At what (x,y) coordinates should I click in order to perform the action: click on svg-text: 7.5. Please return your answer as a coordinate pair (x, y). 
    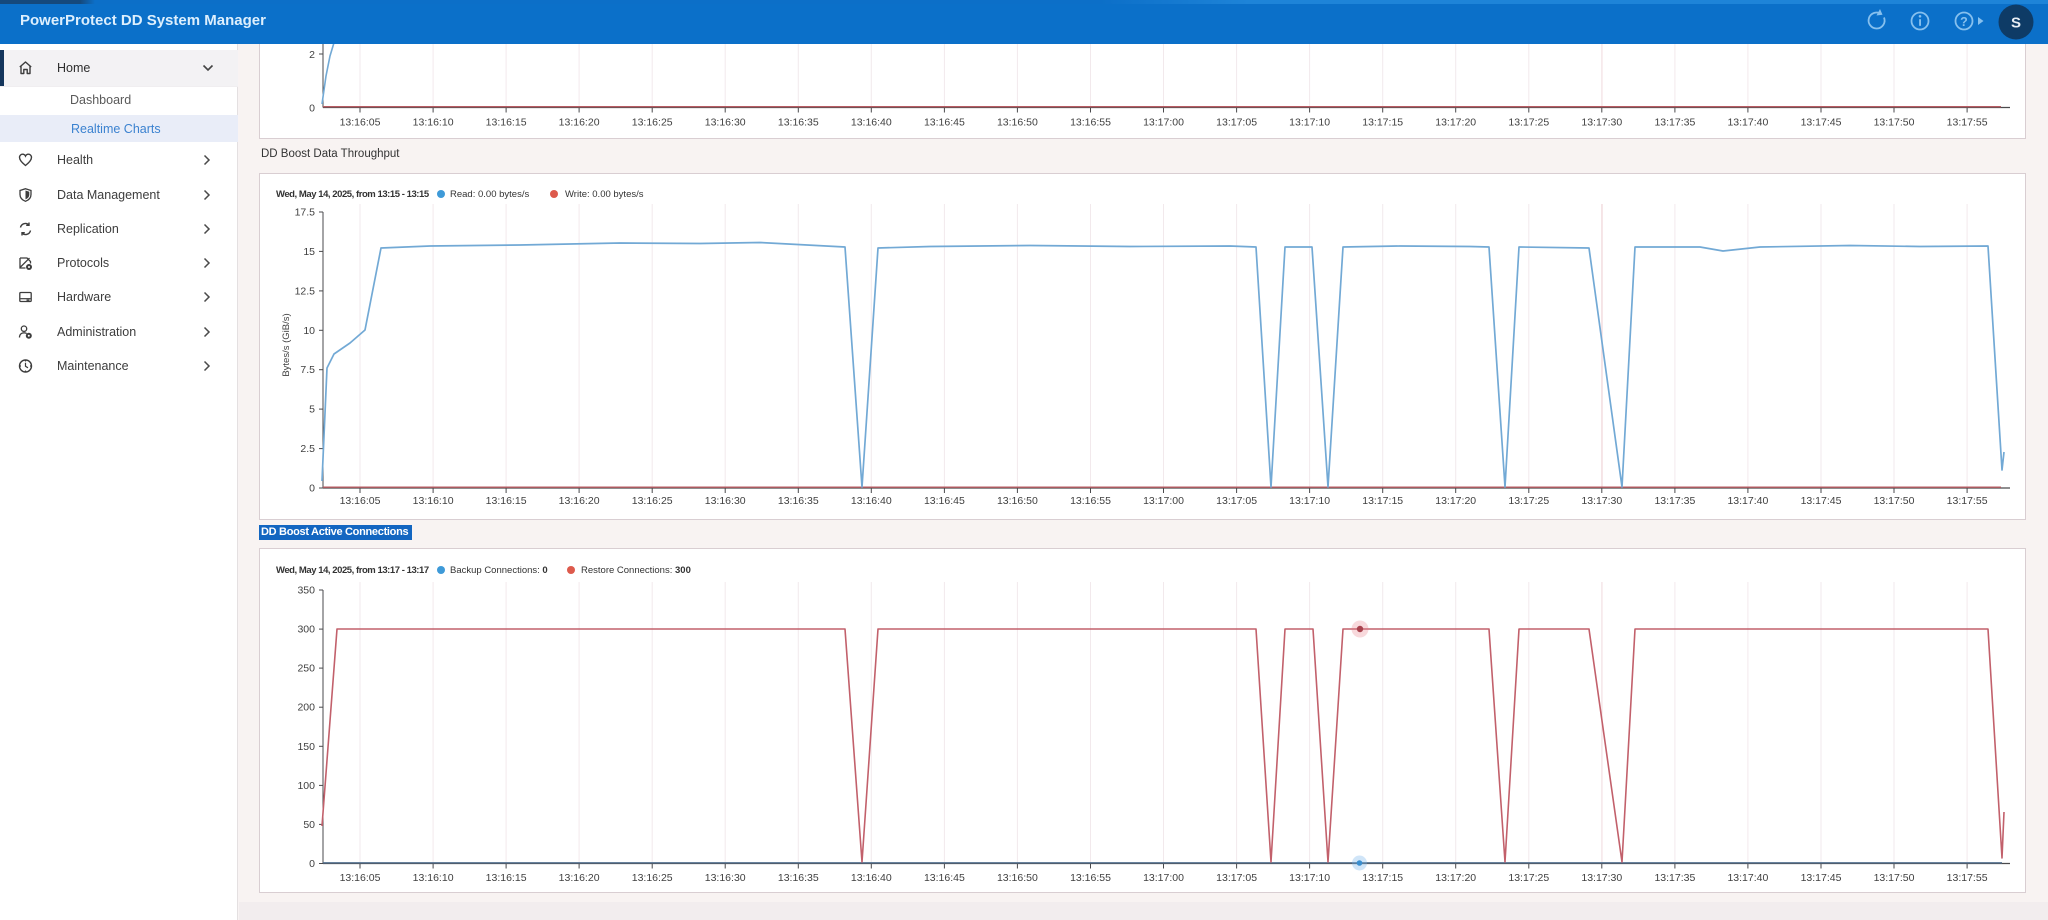
    Looking at the image, I should click on (307, 370).